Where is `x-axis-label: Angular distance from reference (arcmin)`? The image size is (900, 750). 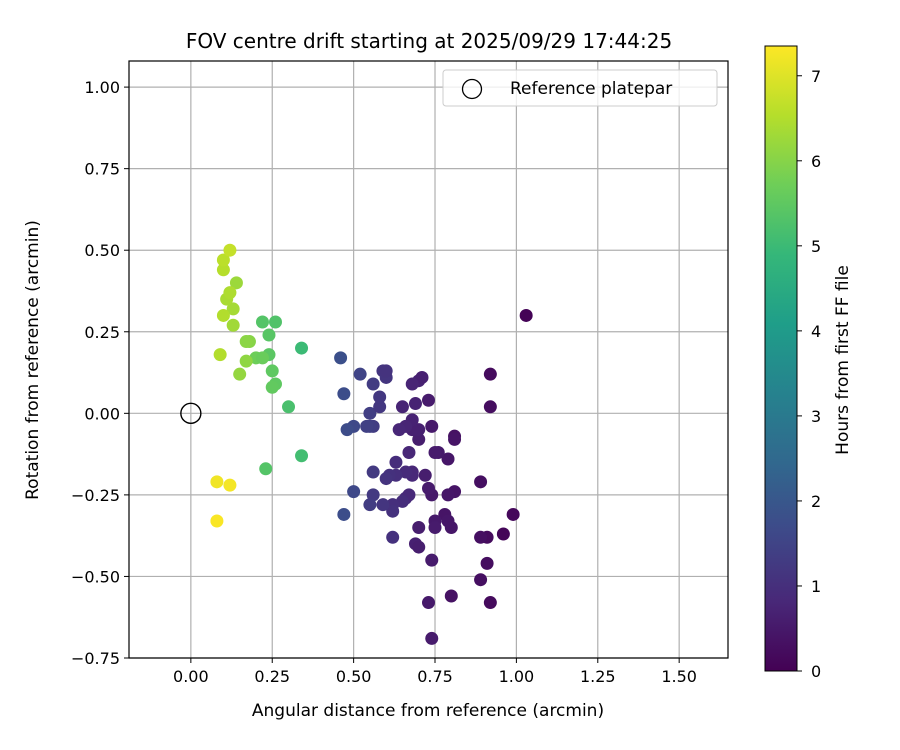
x-axis-label: Angular distance from reference (arcmin) is located at coordinates (428, 711).